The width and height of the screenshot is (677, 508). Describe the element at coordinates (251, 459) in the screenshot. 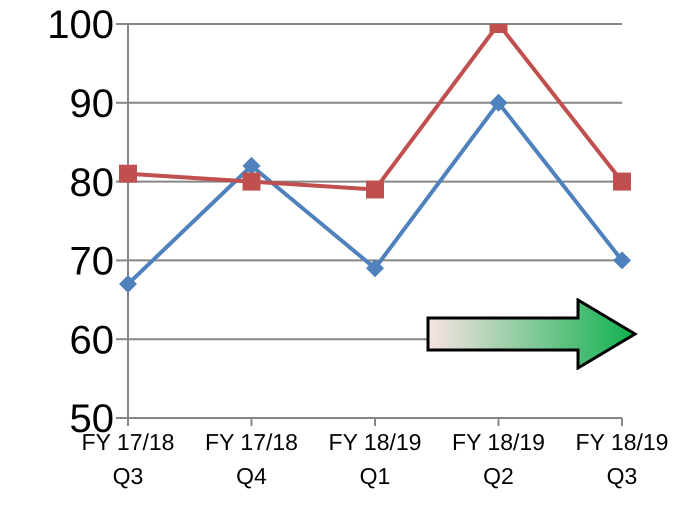

I see `x-tick-label: FY 17/18 Q4` at that location.